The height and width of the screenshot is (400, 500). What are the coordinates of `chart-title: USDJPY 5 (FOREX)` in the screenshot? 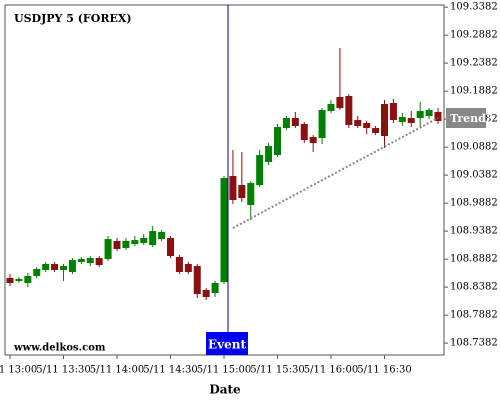 It's located at (73, 18).